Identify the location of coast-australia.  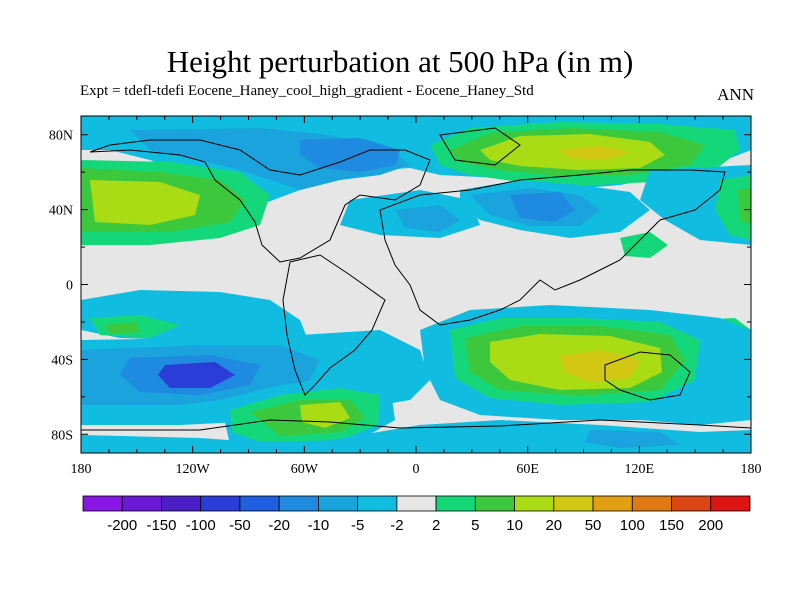
(647, 376).